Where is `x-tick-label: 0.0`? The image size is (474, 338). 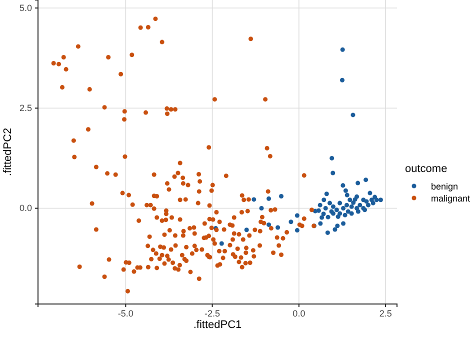
x-tick-label: 0.0 is located at coordinates (299, 313).